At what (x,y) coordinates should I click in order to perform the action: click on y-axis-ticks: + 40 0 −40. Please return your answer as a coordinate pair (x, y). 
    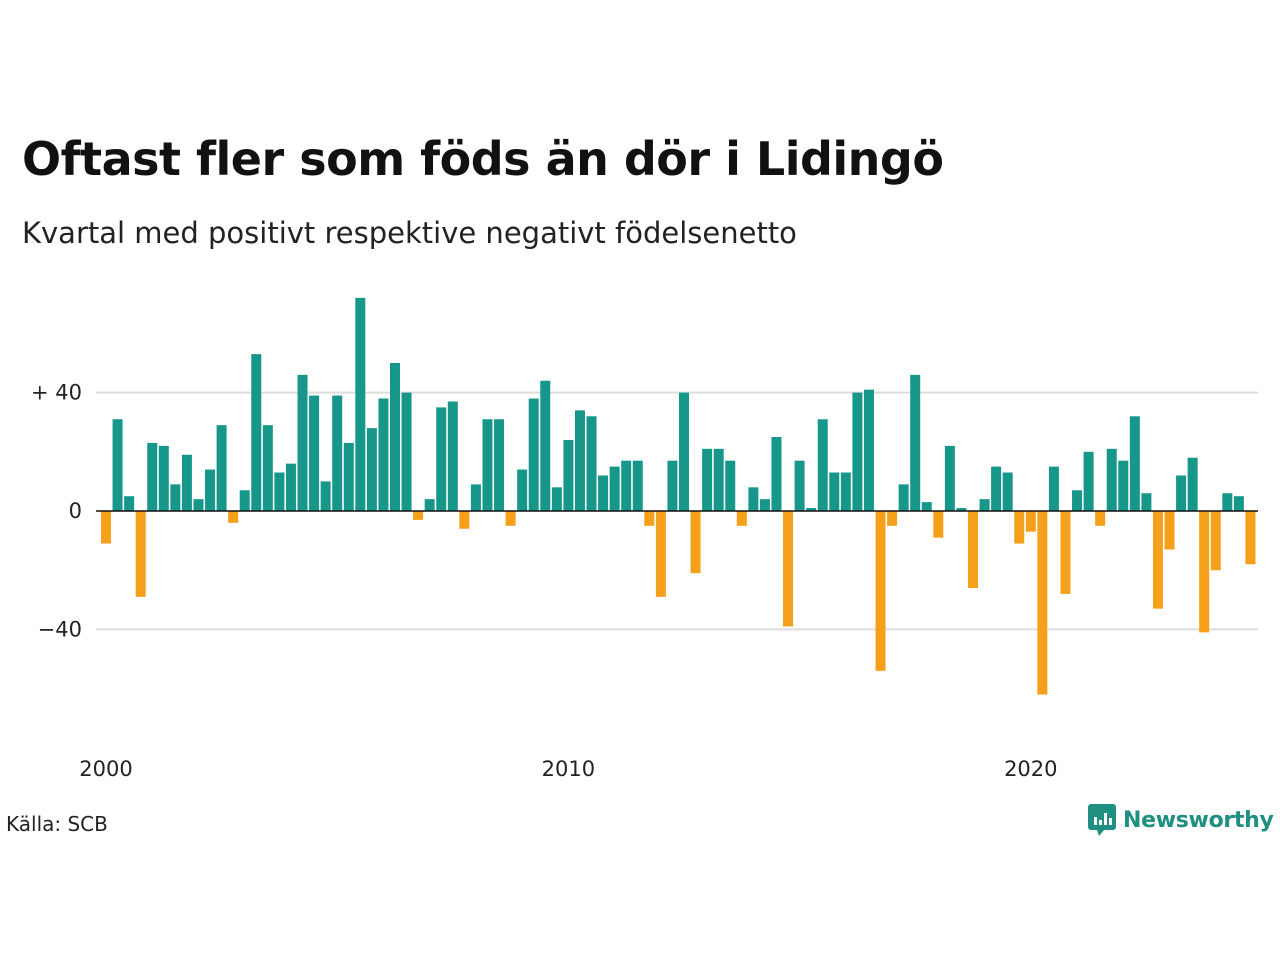
    Looking at the image, I should click on (56, 511).